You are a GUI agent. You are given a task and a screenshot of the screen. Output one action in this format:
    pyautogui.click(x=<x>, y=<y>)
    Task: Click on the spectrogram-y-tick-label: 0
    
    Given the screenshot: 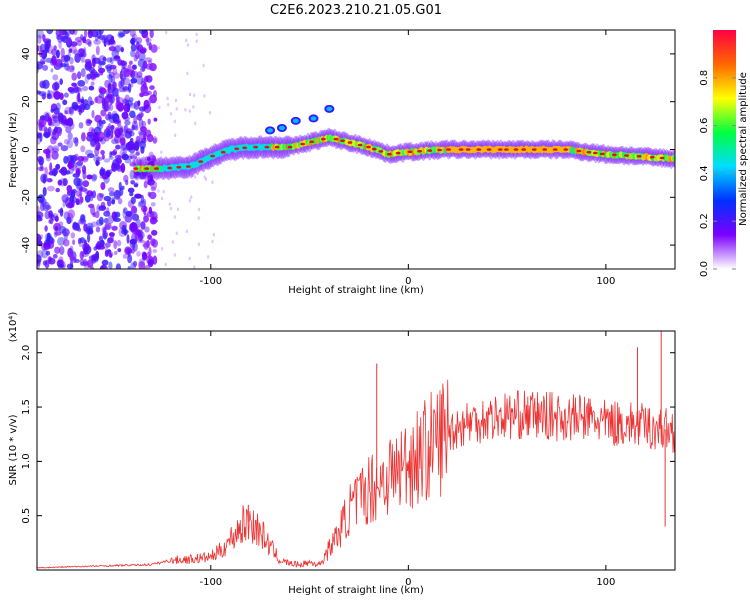 What is the action you would take?
    pyautogui.click(x=26, y=149)
    